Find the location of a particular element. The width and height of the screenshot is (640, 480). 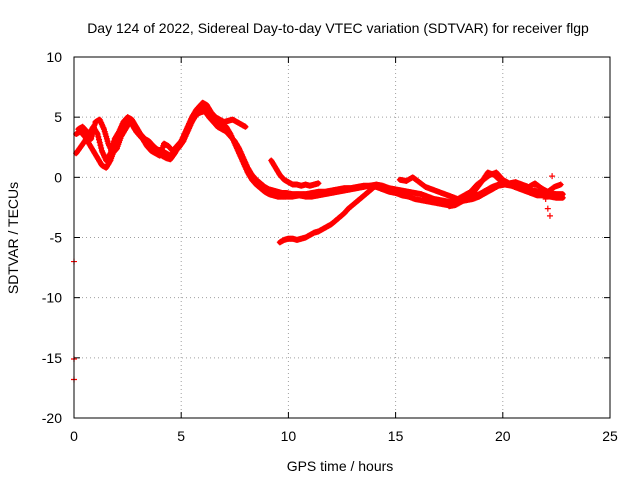

y-tick-label: 0 is located at coordinates (58, 177).